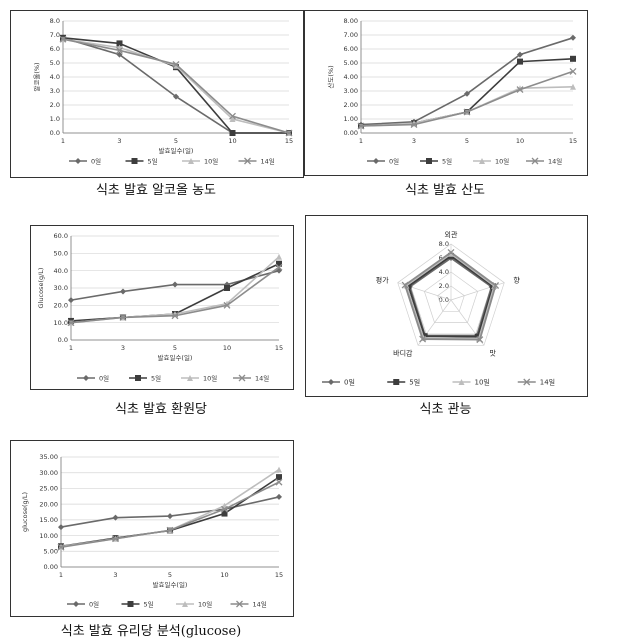 The height and width of the screenshot is (642, 617). Describe the element at coordinates (445, 190) in the screenshot. I see `acidity-chart-caption: 식초 발효 산도` at that location.